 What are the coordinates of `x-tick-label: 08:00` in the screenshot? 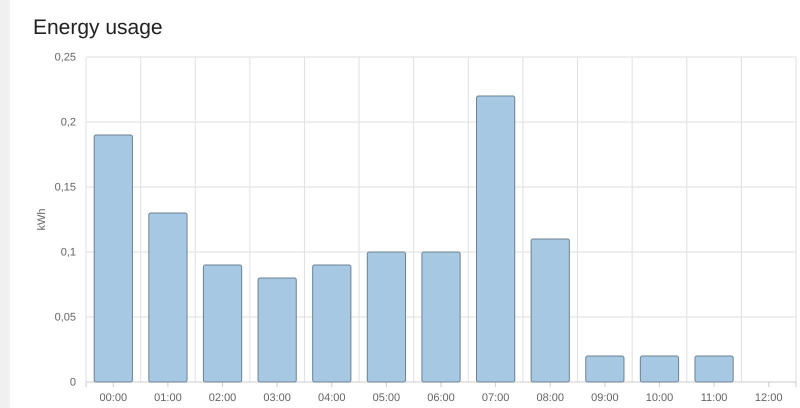 It's located at (550, 398).